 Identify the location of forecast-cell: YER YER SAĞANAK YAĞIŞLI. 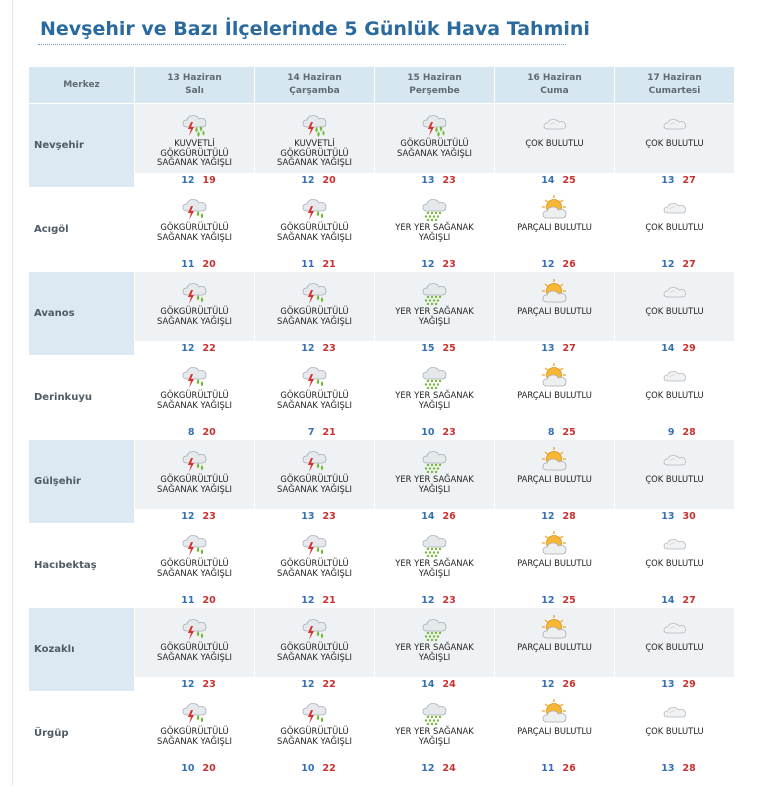
(434, 222).